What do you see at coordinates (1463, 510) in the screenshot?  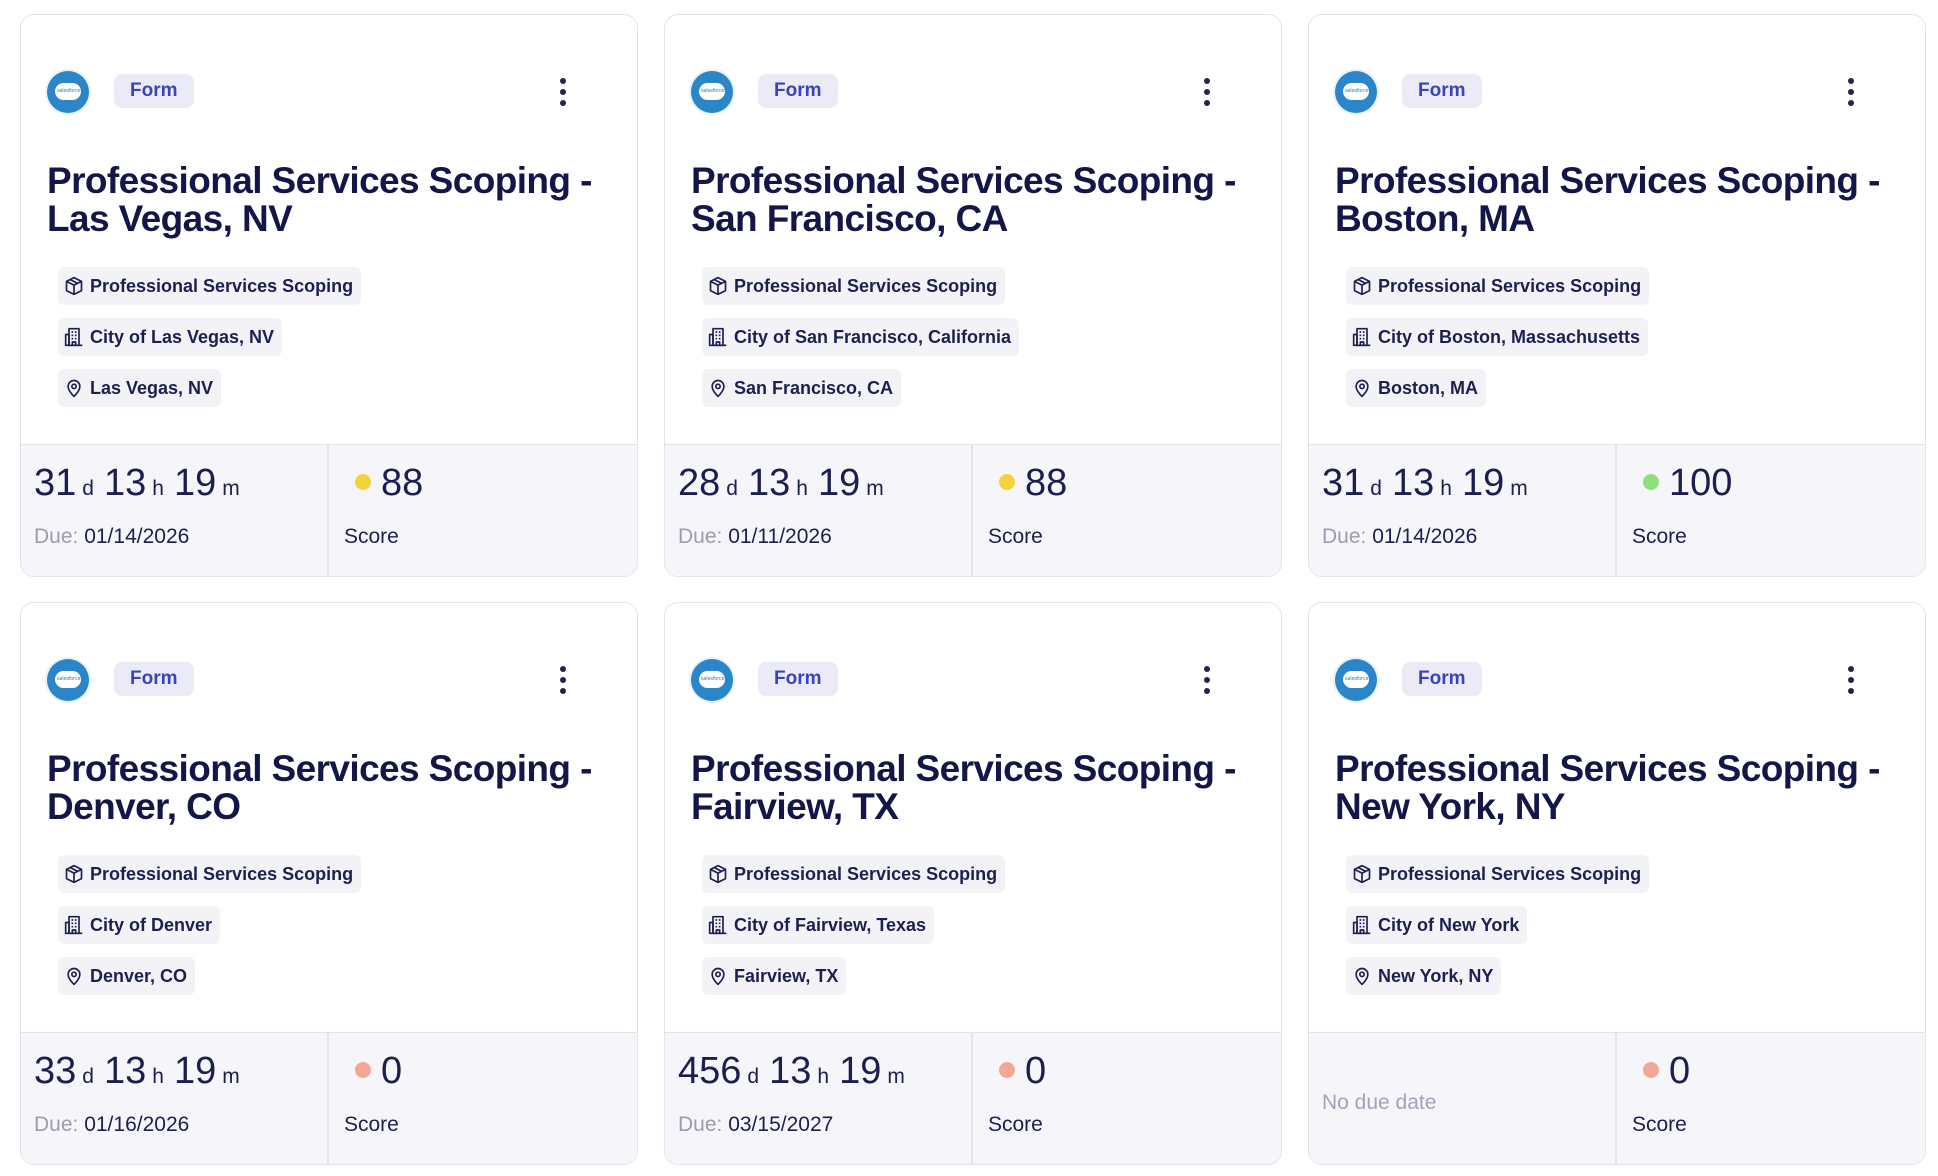 I see `due-panel: 31 d 13 h 19 m Due: 01/14/2026` at bounding box center [1463, 510].